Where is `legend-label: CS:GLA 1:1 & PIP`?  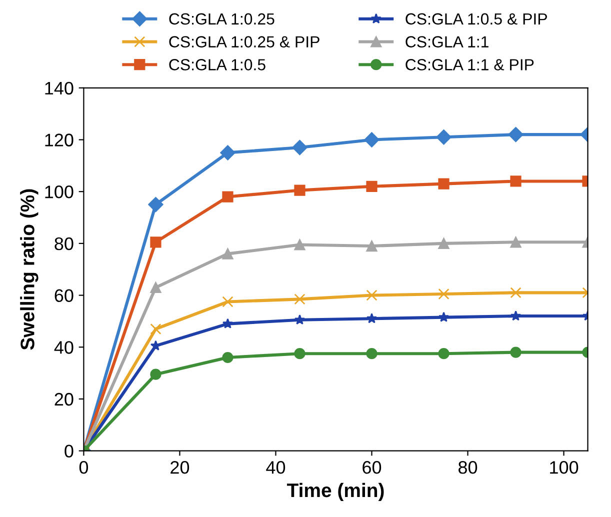 legend-label: CS:GLA 1:1 & PIP is located at coordinates (470, 64).